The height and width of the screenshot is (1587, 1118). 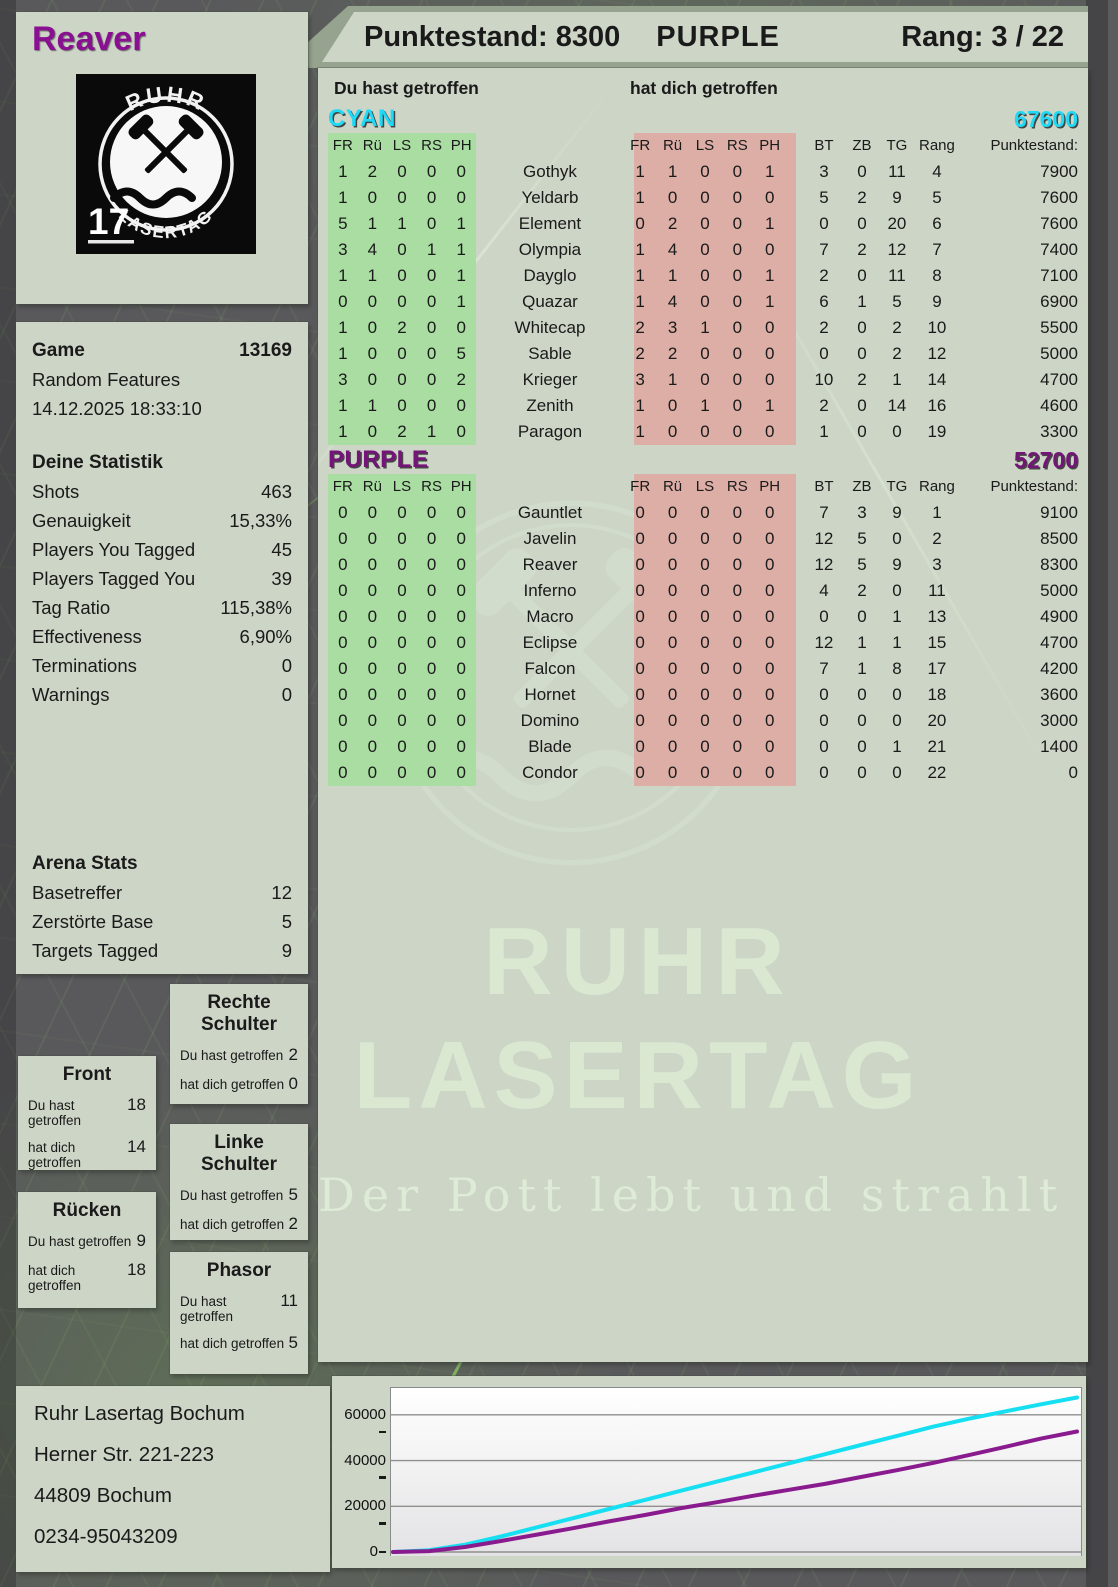 What do you see at coordinates (87, 1276) in the screenshot?
I see `hitbox-taken-row: hat dich getroffen 18` at bounding box center [87, 1276].